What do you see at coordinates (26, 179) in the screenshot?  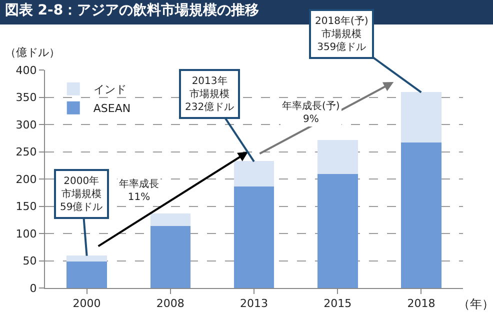 I see `y-tick-label: 200` at bounding box center [26, 179].